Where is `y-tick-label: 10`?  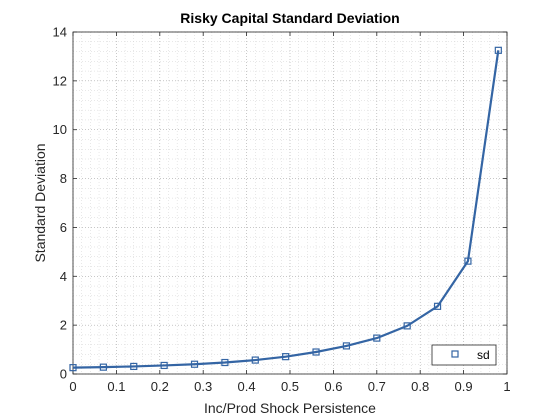
y-tick-label: 10 is located at coordinates (60, 129).